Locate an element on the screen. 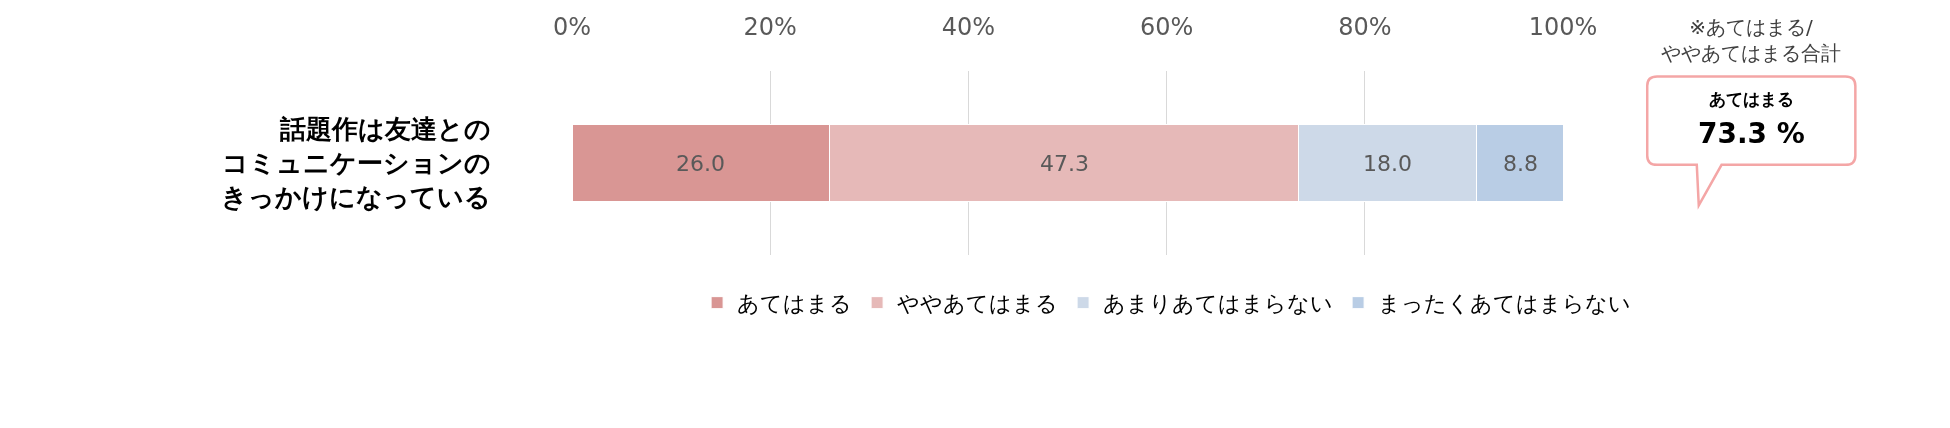  text: ※あてはまる/ ややあてはまる合計 is located at coordinates (1751, 40).